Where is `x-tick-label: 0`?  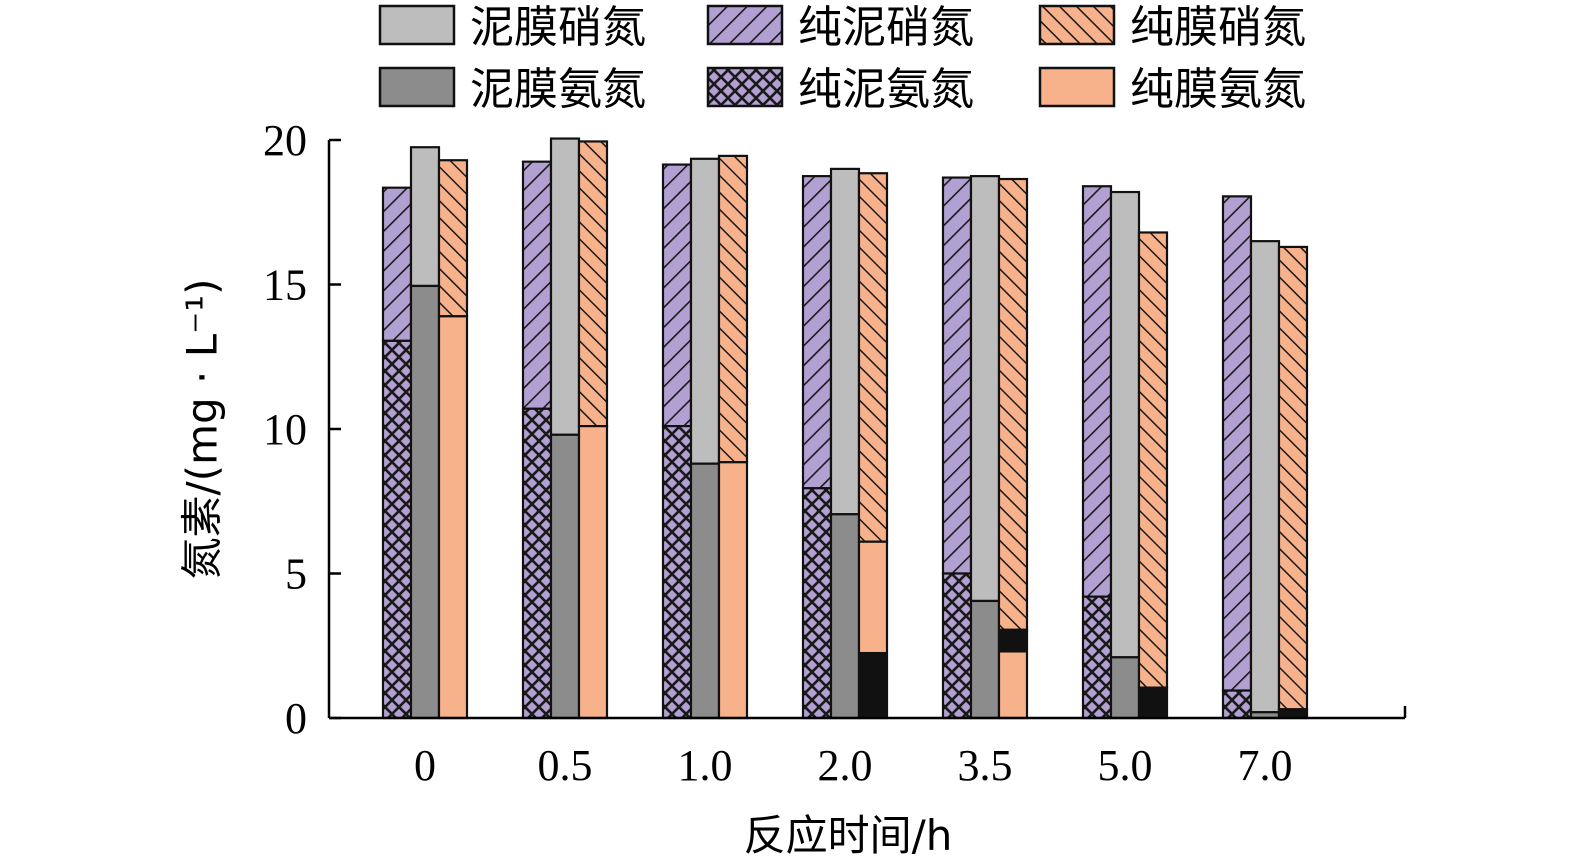
x-tick-label: 0 is located at coordinates (425, 765).